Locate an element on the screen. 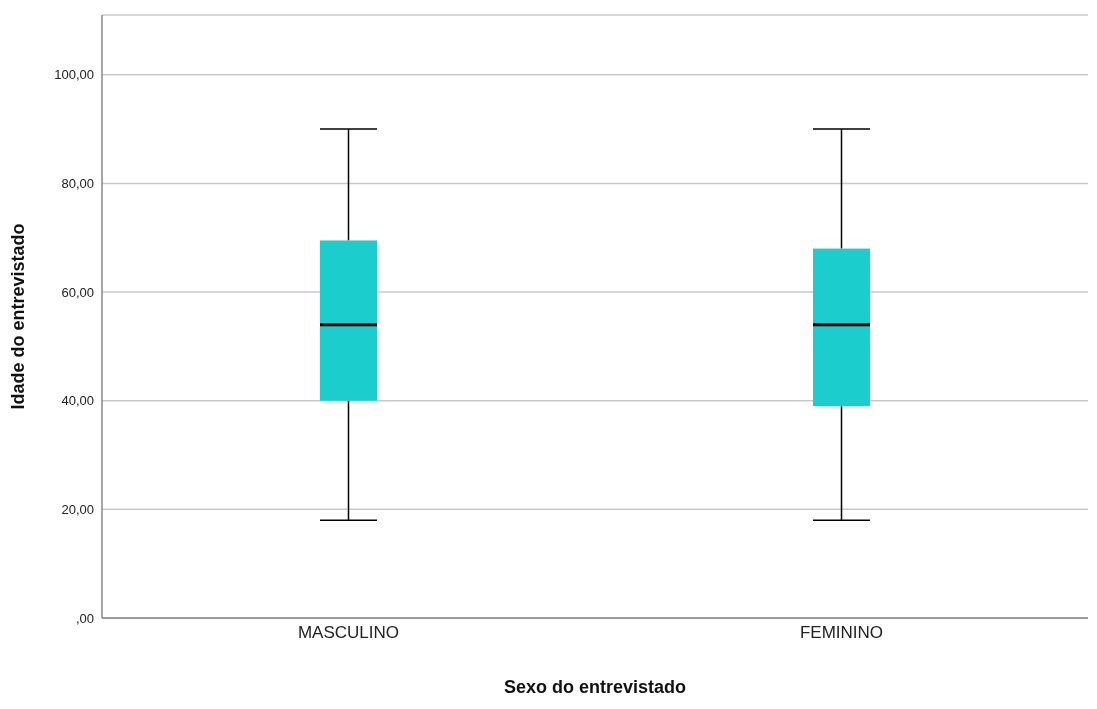 The image size is (1097, 709). y-tick-label: 40,00 is located at coordinates (77, 401).